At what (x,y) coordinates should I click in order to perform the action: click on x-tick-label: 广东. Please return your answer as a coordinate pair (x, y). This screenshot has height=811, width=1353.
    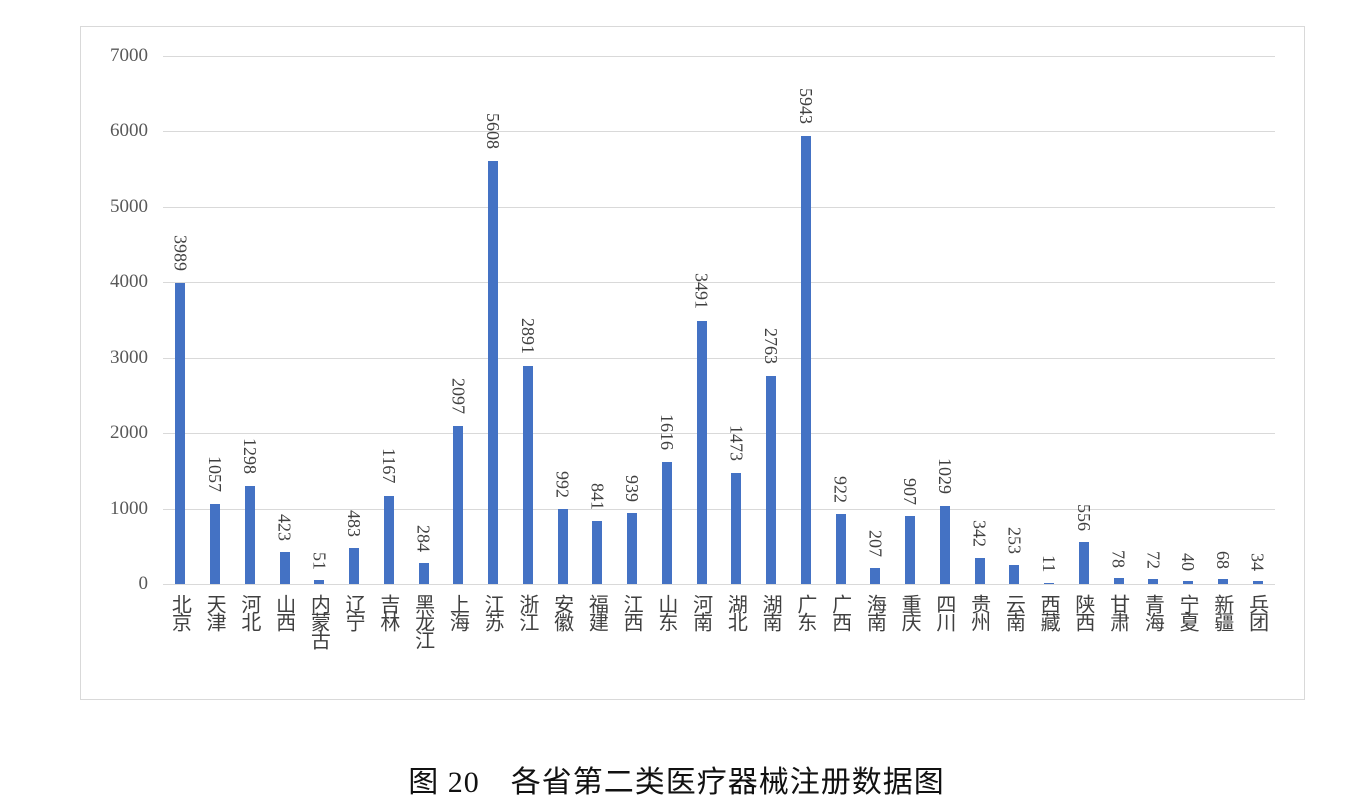
    Looking at the image, I should click on (805, 612).